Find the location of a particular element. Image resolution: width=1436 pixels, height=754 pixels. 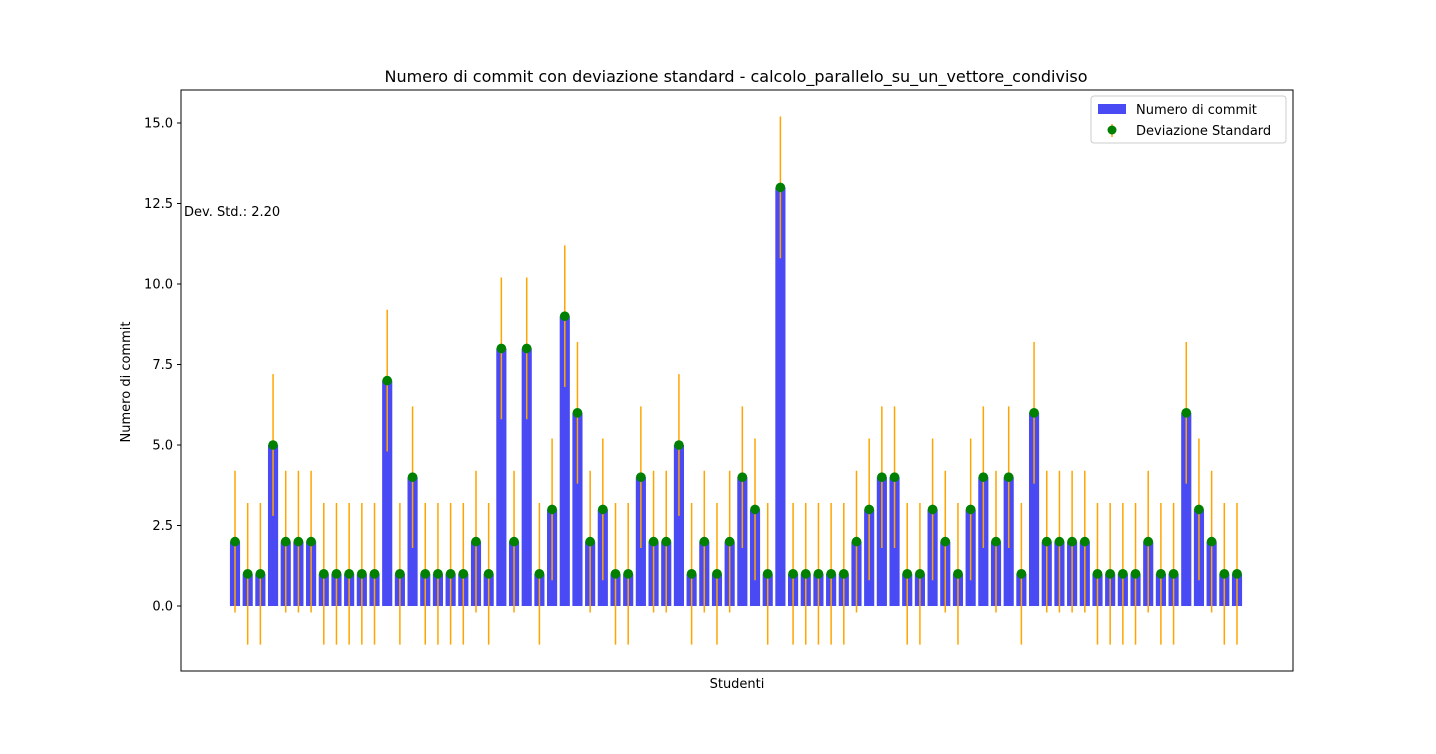

y-tick-label: 5.0 is located at coordinates (162, 446).